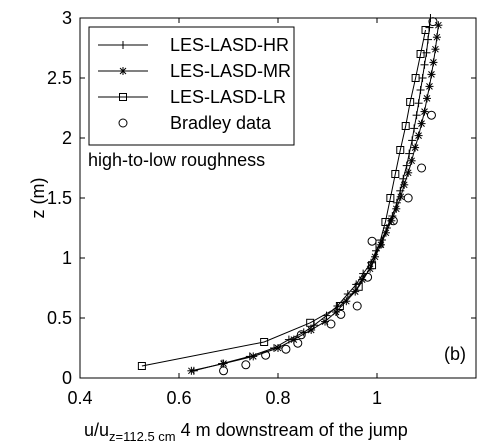 This screenshot has width=487, height=444. Describe the element at coordinates (67, 138) in the screenshot. I see `y-tick-label-5: 2` at that location.